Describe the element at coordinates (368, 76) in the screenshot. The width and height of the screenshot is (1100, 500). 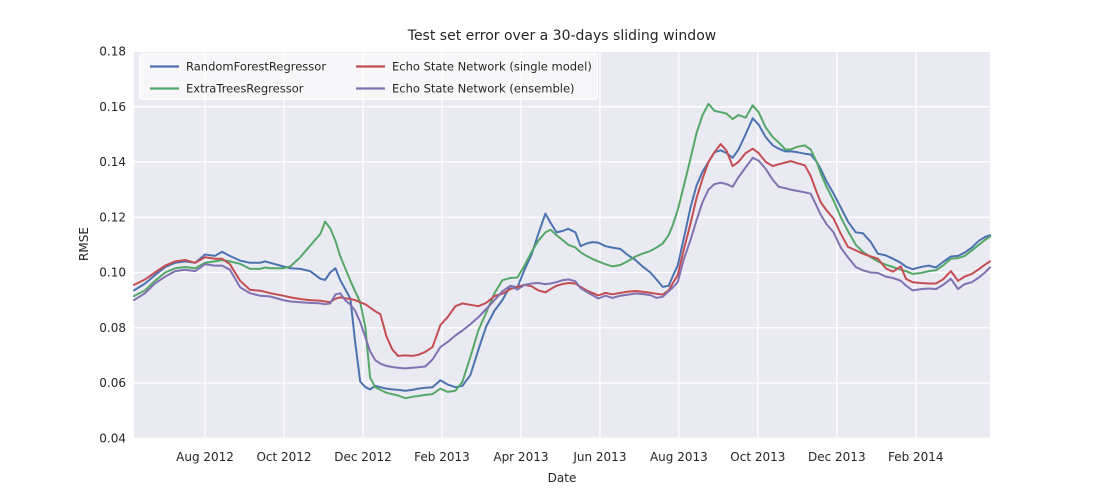
I see `legend-box` at that location.